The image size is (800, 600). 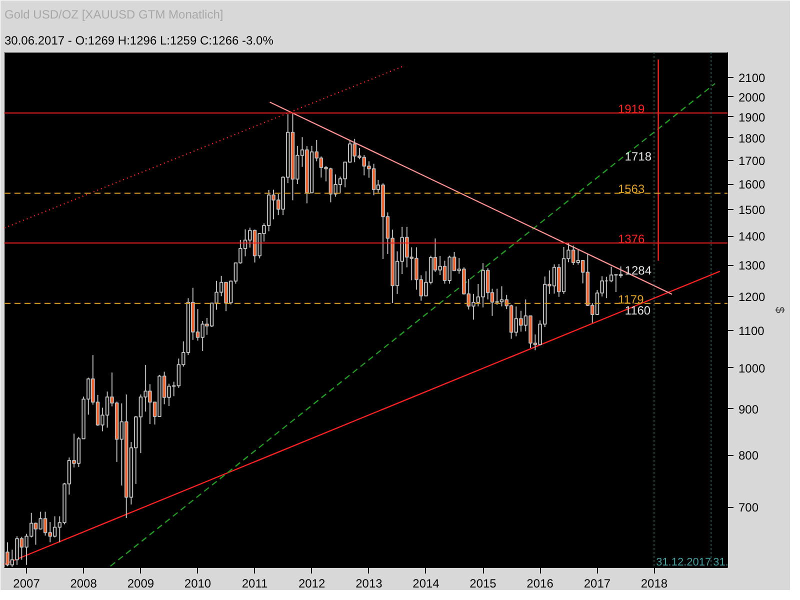 I want to click on annotation: 1284, so click(x=638, y=271).